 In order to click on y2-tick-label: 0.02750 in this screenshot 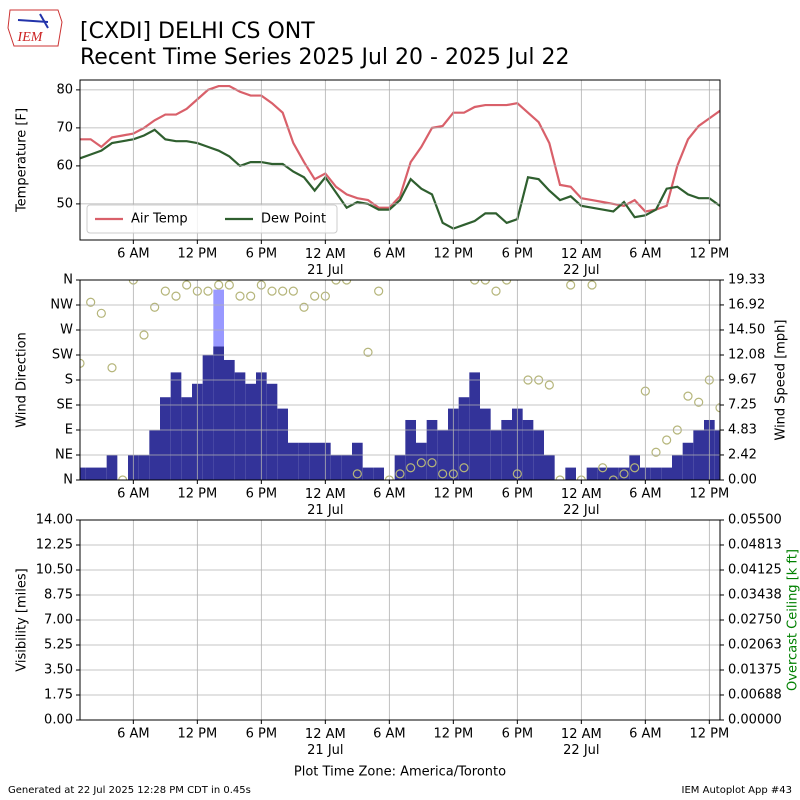, I will do `click(755, 620)`.